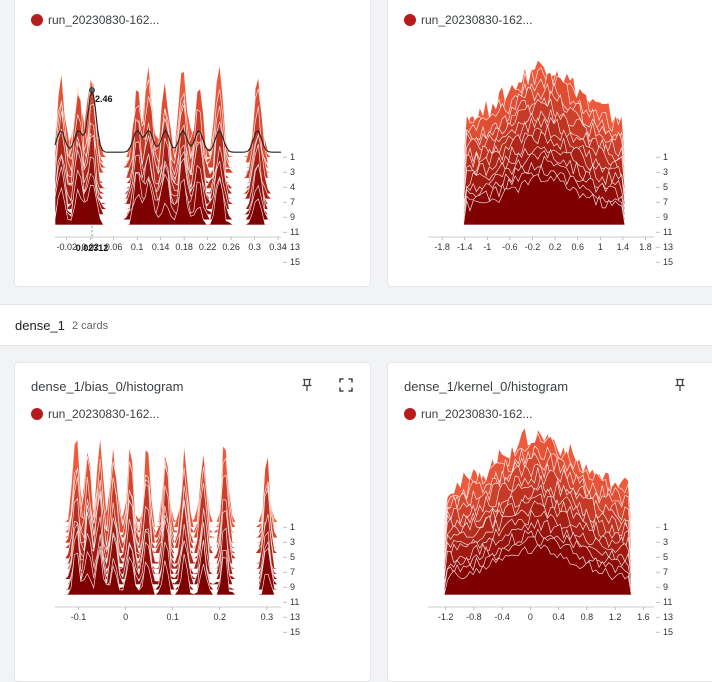  What do you see at coordinates (600, 247) in the screenshot?
I see `x-tick-label: 1` at bounding box center [600, 247].